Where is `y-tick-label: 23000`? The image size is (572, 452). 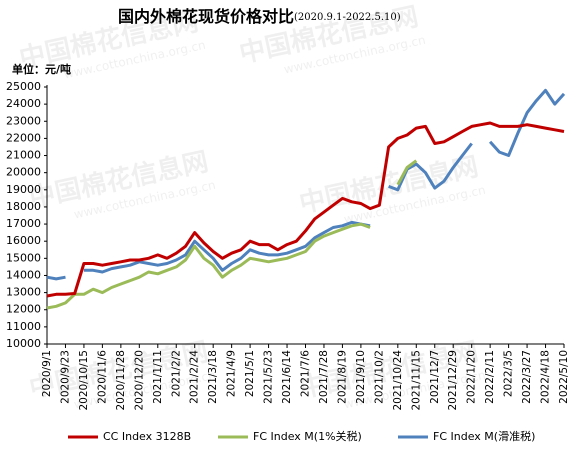
y-tick-label: 23000 is located at coordinates (23, 120).